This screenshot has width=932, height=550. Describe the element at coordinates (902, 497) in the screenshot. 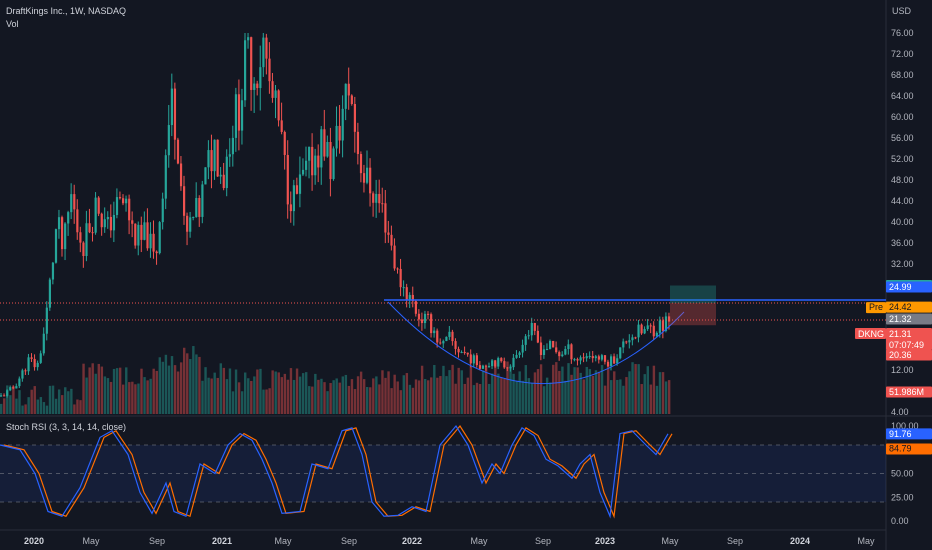

I see `stoch-tick-label: 25.00` at that location.